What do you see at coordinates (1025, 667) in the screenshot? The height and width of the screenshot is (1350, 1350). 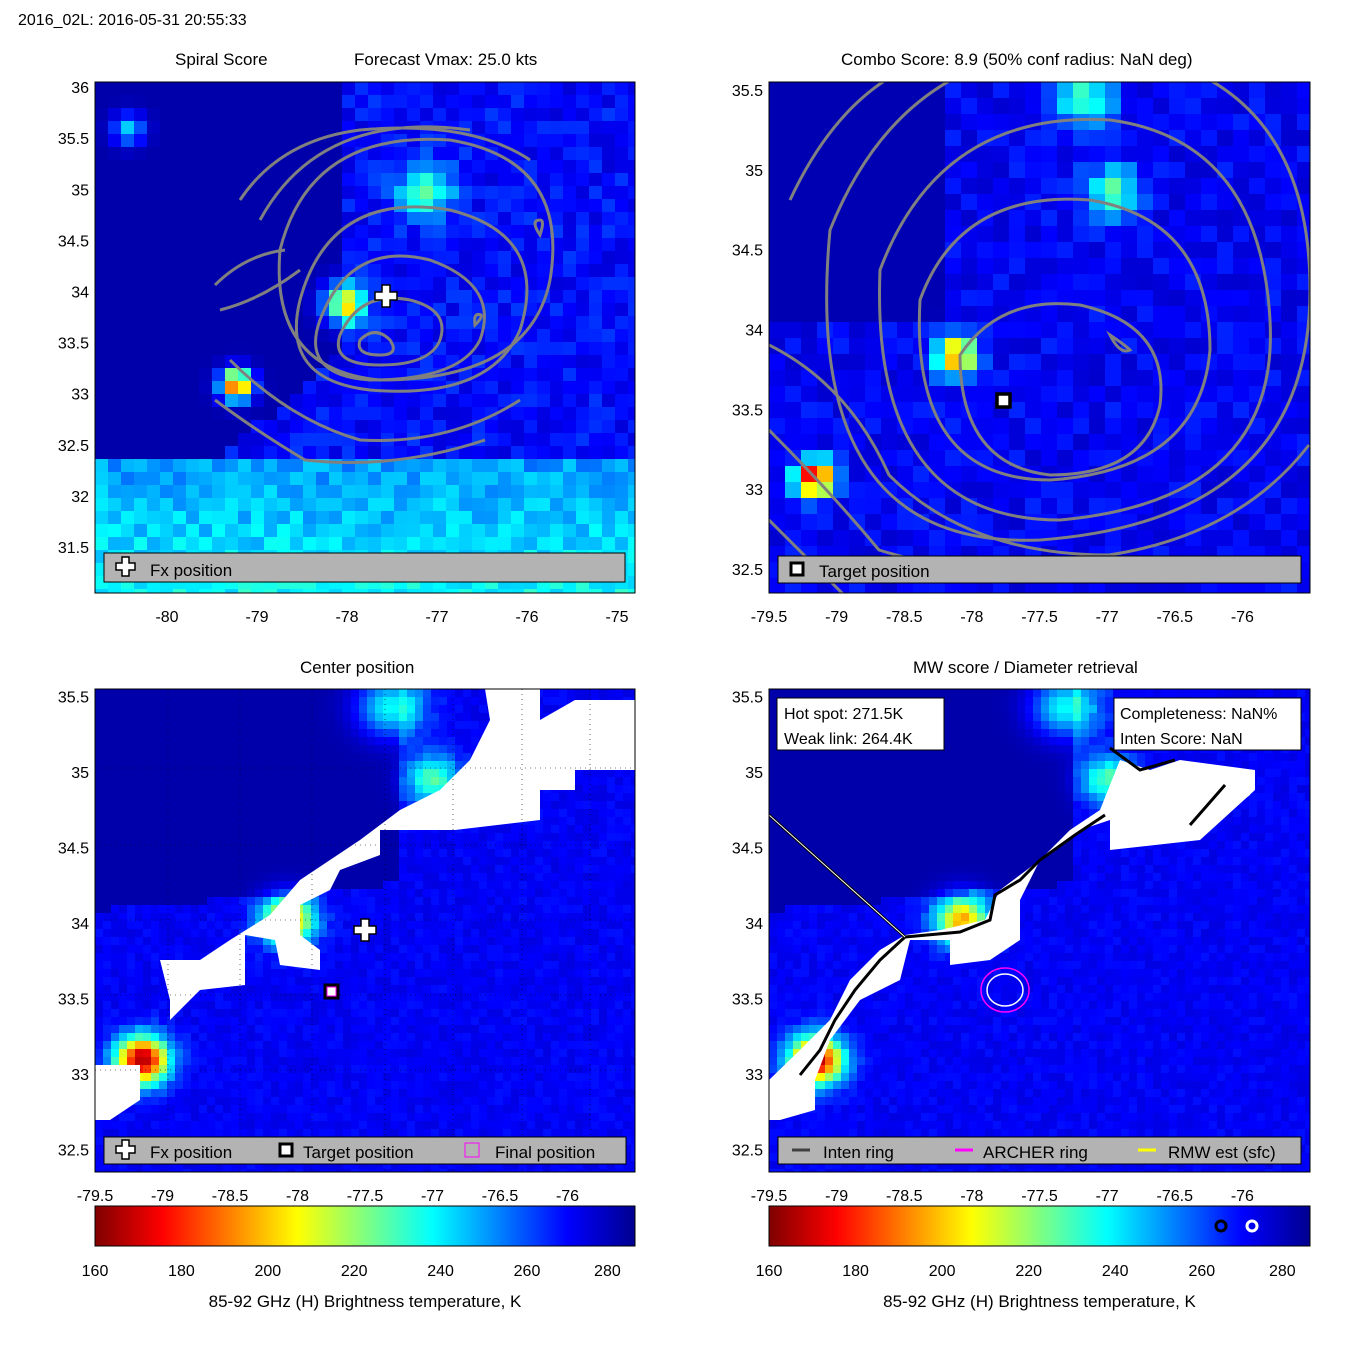 I see `mw-title: MW score / Diameter retrieval` at bounding box center [1025, 667].